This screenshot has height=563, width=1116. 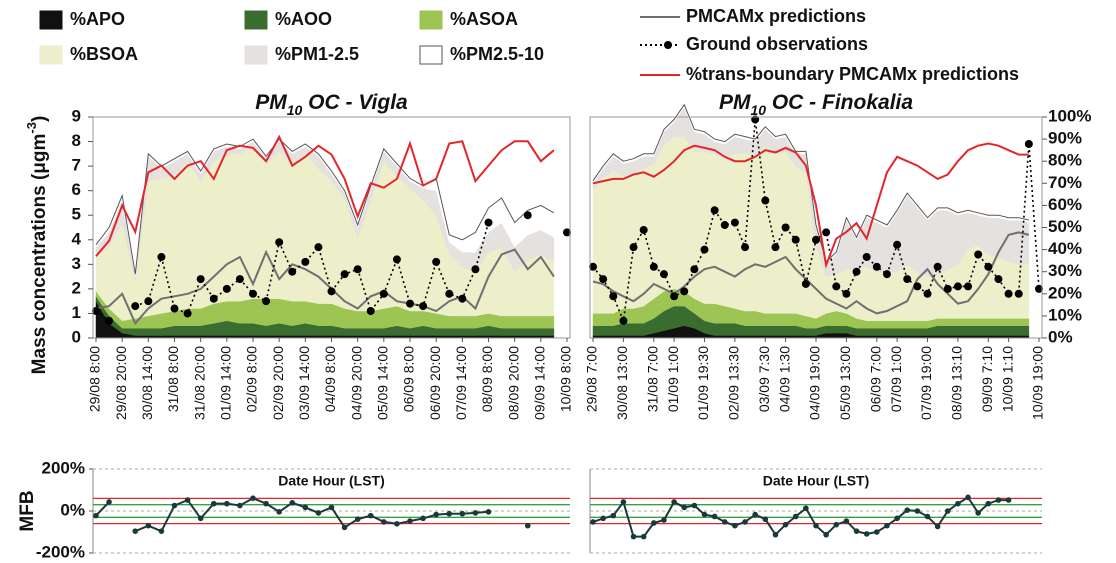 I want to click on y-tick-label: 200%, so click(x=63, y=467).